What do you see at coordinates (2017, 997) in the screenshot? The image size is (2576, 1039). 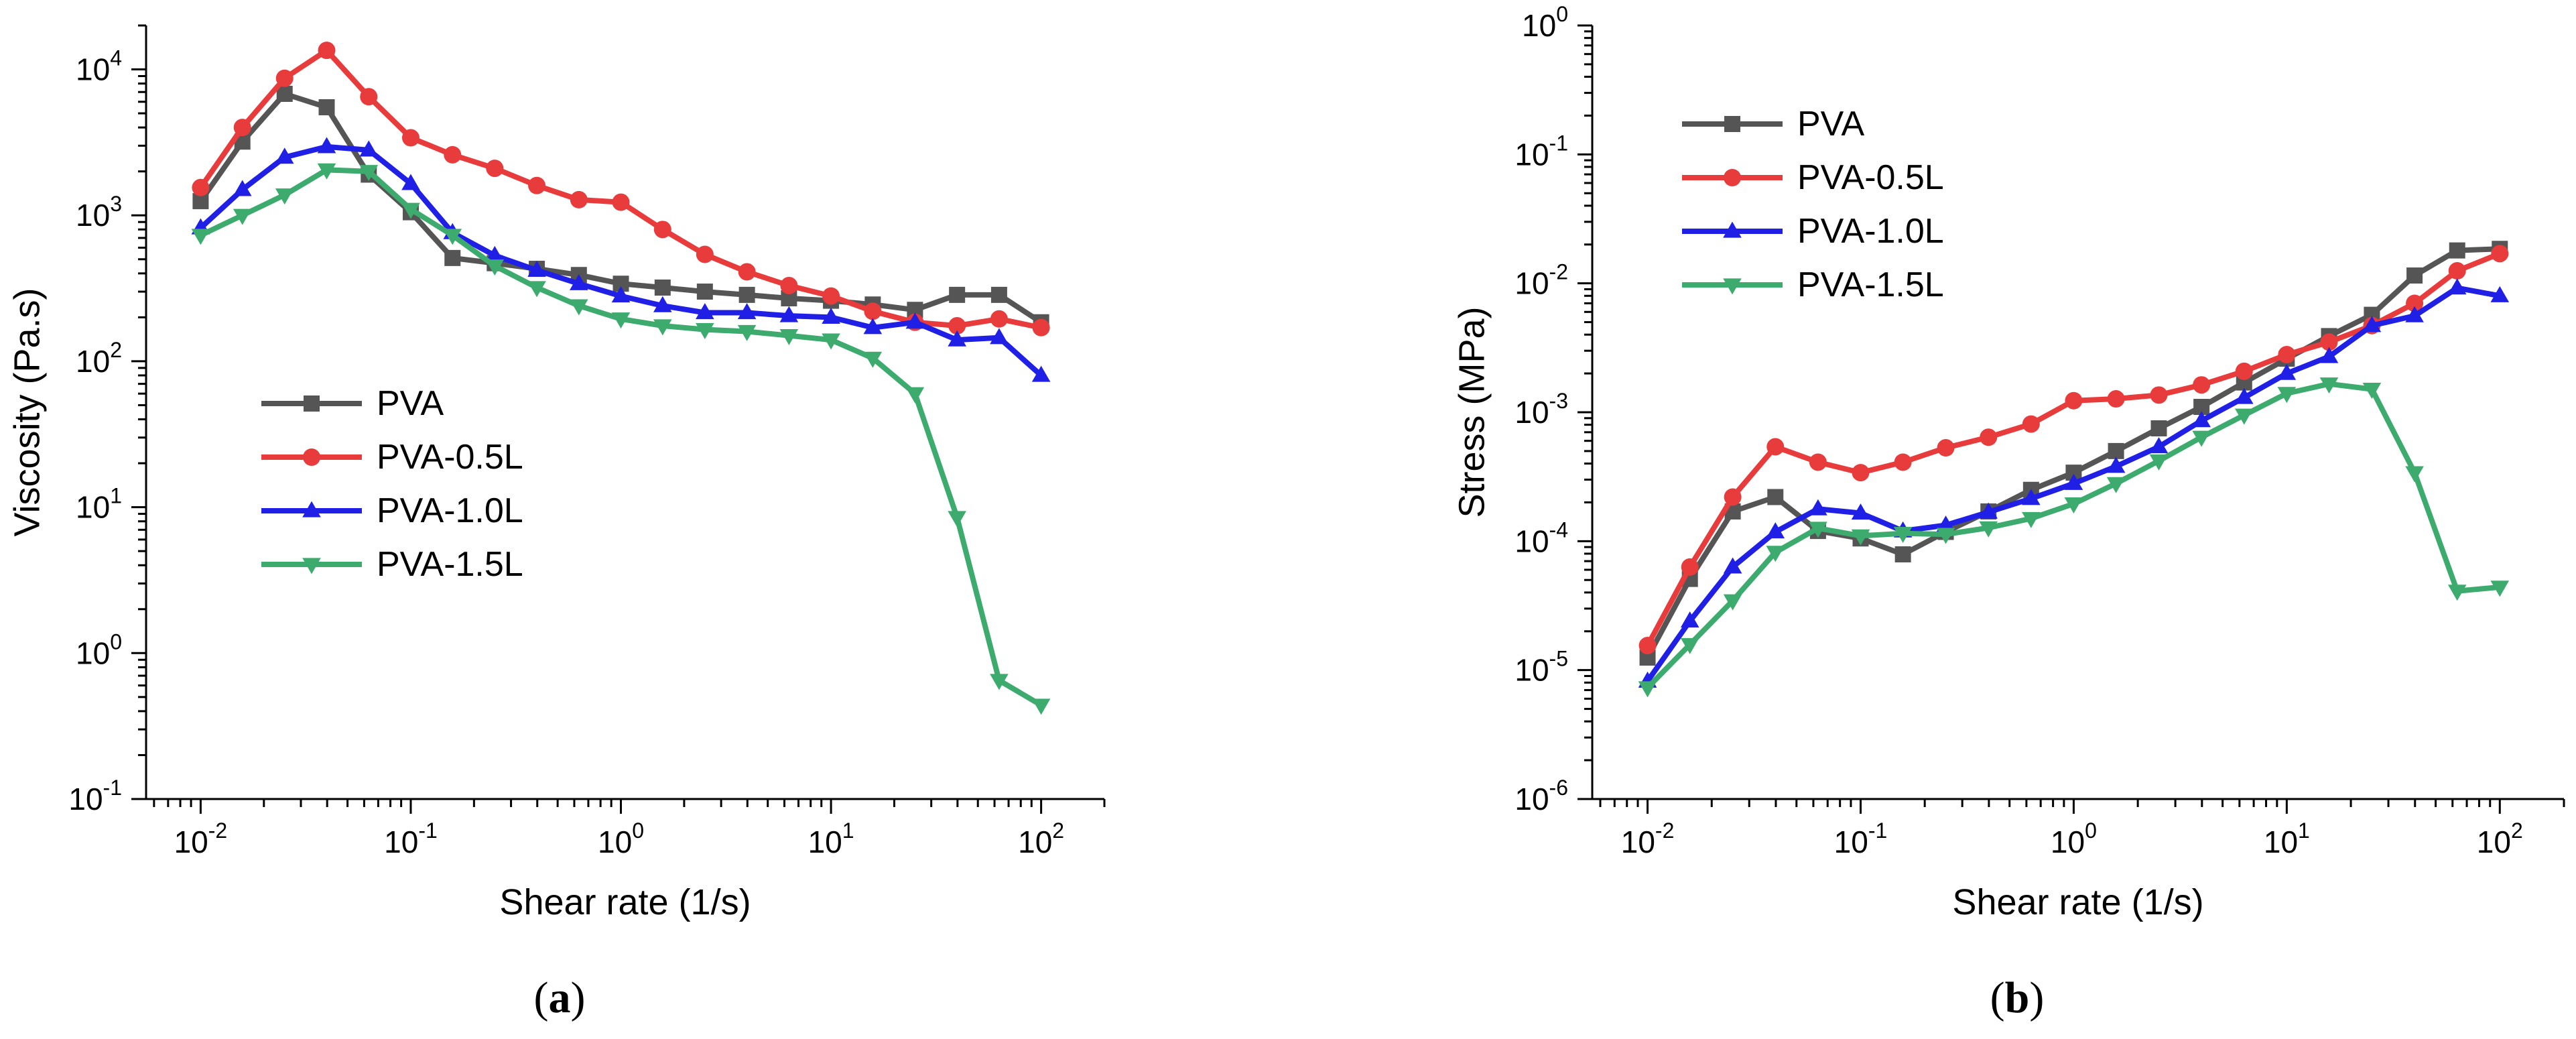 I see `panel-label-text: (b)` at bounding box center [2017, 997].